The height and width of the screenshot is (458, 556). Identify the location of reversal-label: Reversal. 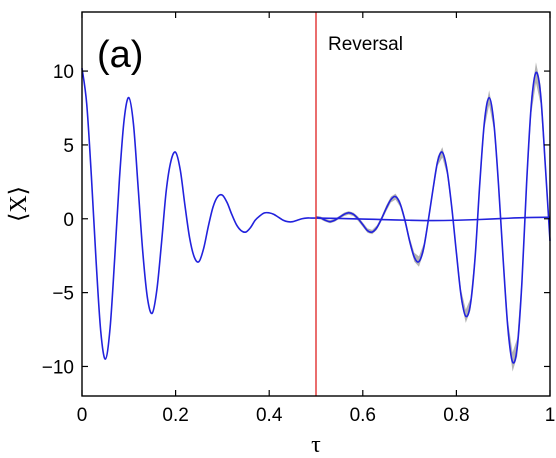
(365, 44).